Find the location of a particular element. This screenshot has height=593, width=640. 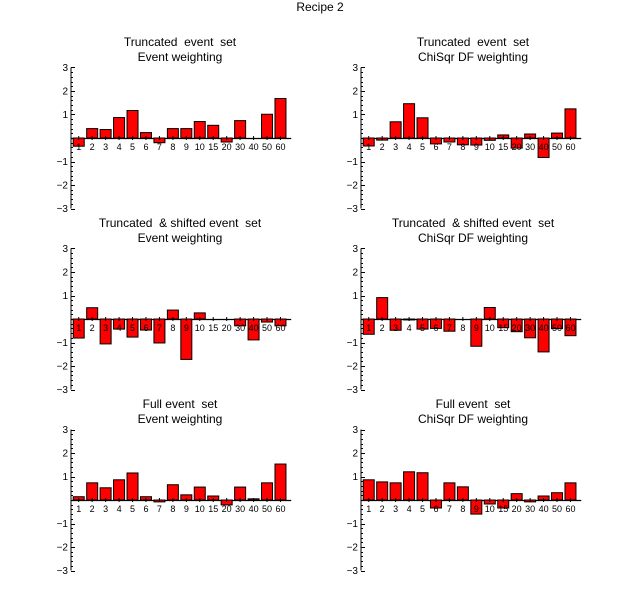

panel-title: Truncated & shifted event set is located at coordinates (180, 223).